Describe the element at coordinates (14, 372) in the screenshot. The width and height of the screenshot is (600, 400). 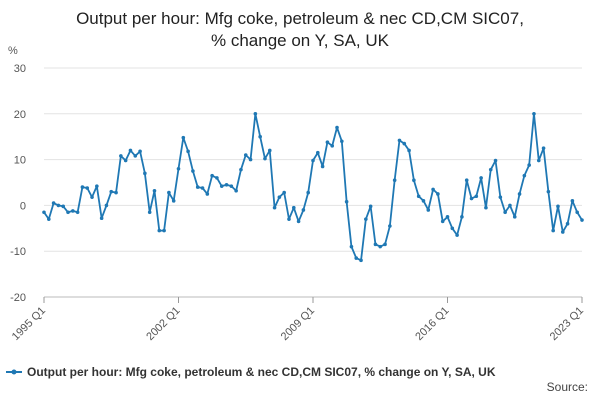
I see `legend-marker` at that location.